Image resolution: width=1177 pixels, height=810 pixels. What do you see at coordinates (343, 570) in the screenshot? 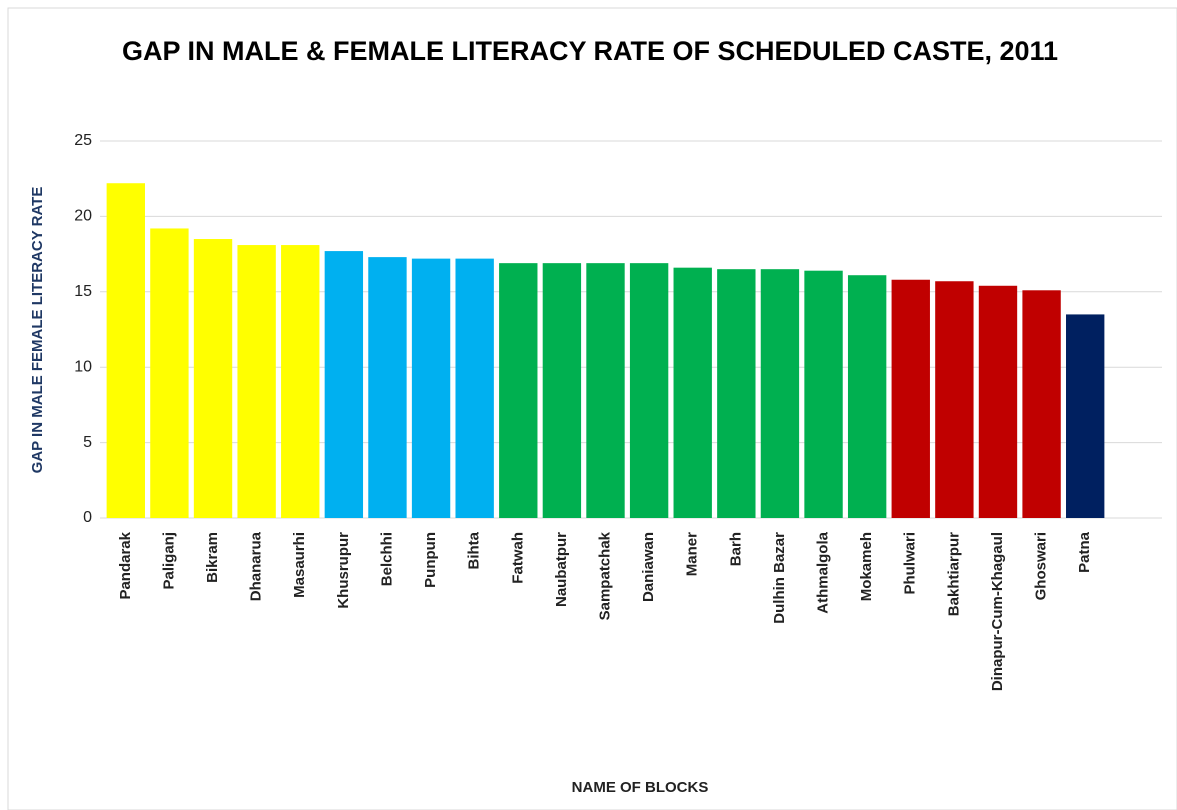
I see `x-tick-label: Khusrupur` at bounding box center [343, 570].